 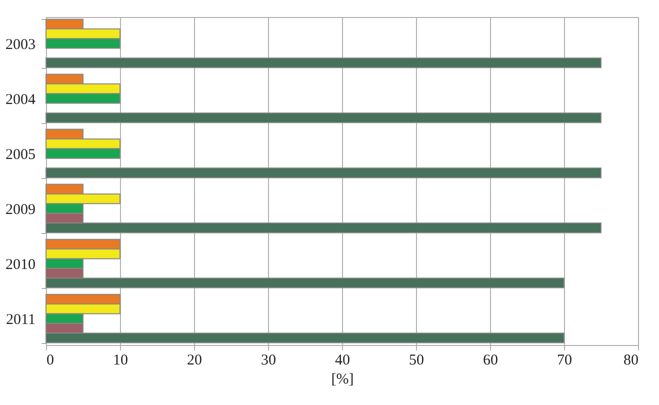 I want to click on y-tick-label: 2005, so click(x=21, y=154).